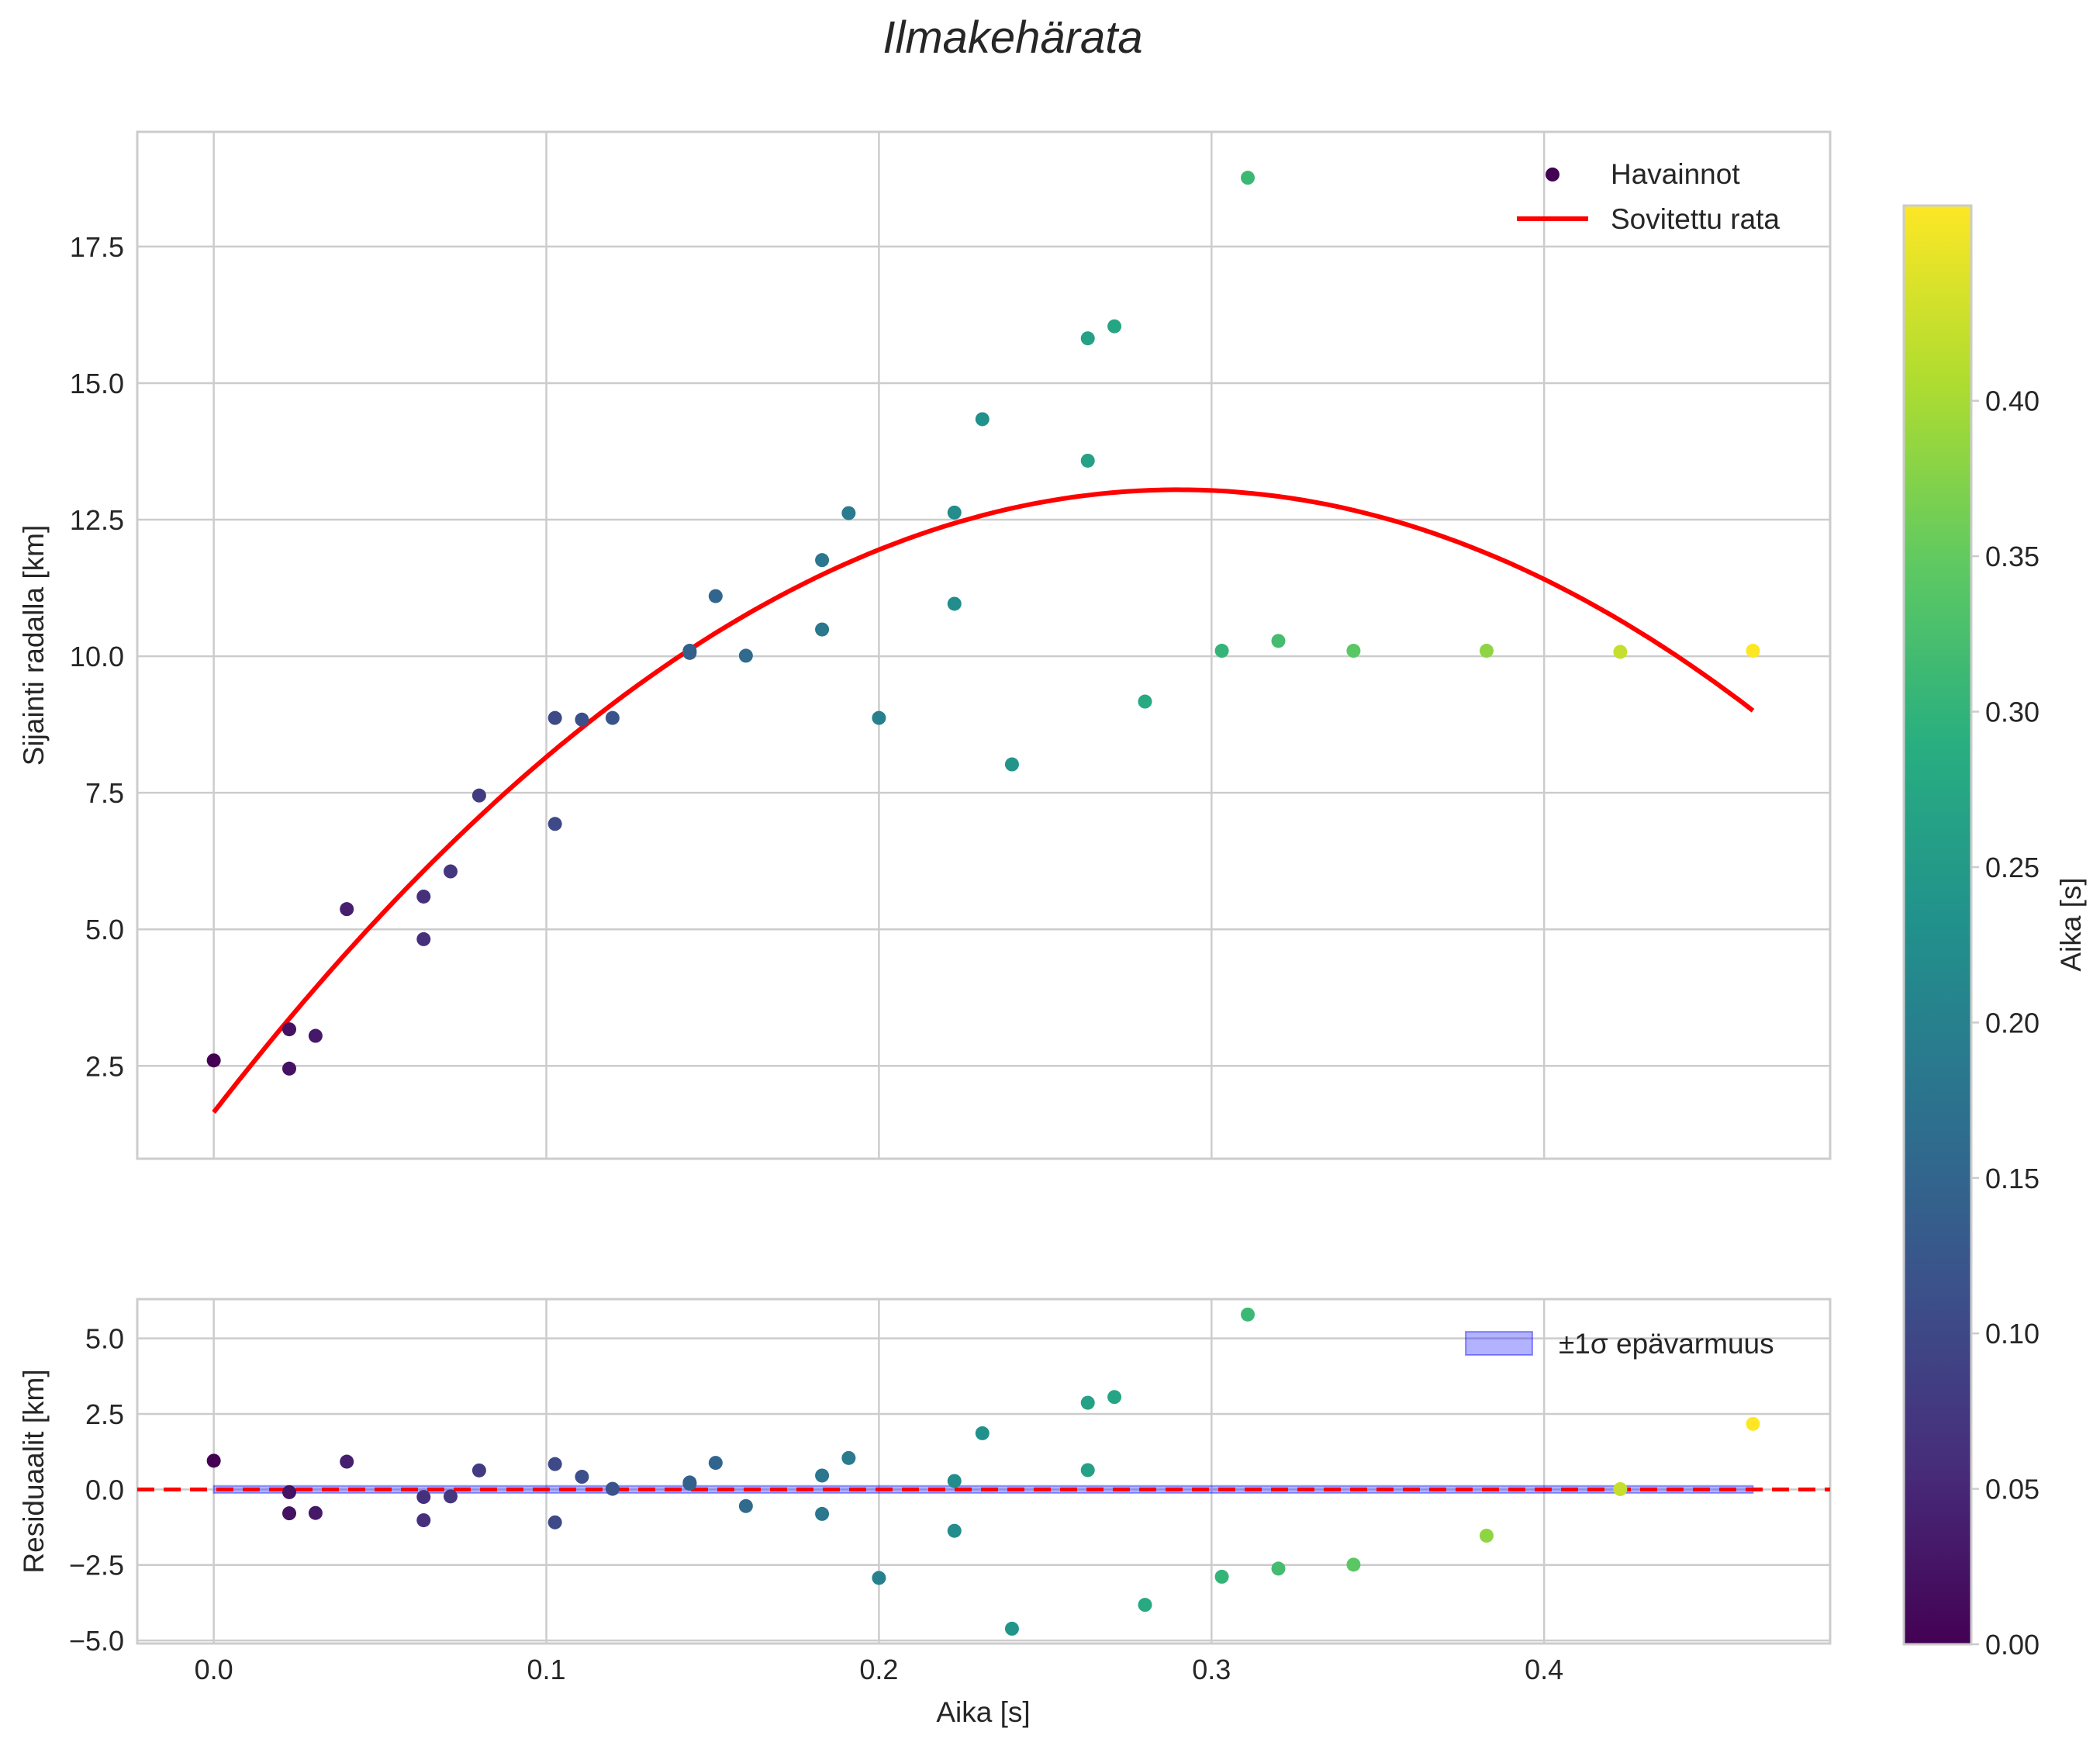 Image resolution: width=2100 pixels, height=1742 pixels. Describe the element at coordinates (2012, 1489) in the screenshot. I see `colorbar-tick-label: 0.05` at that location.